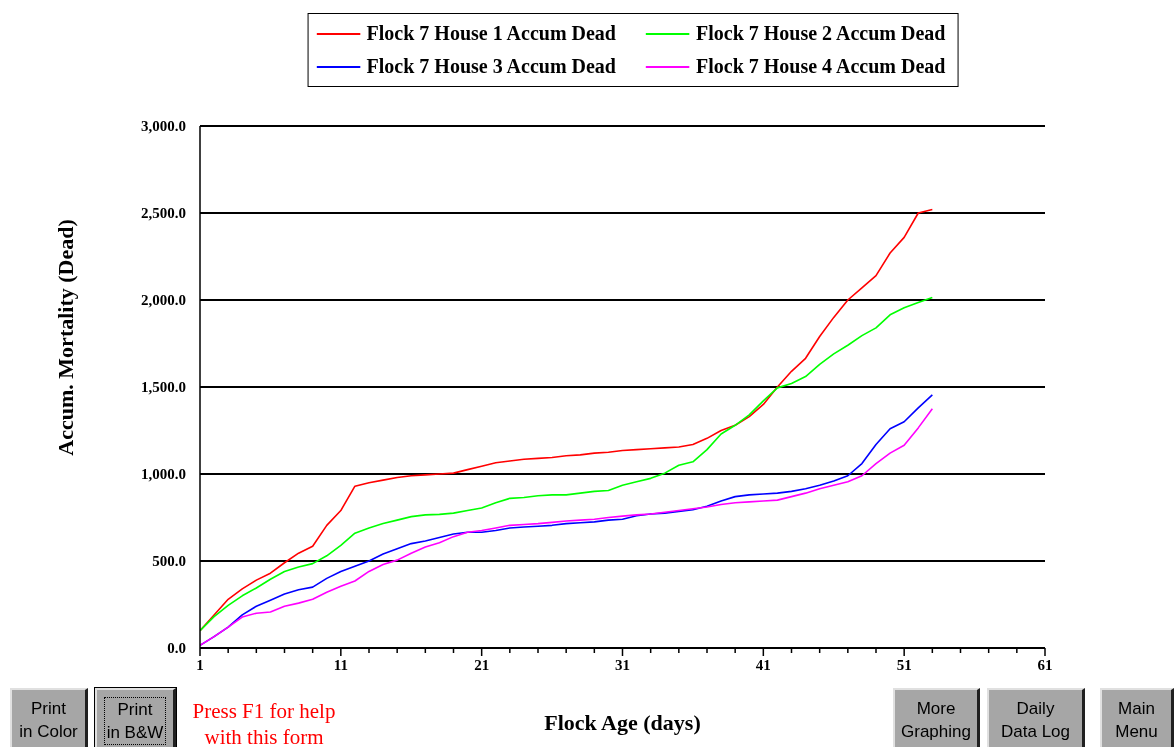 Image resolution: width=1174 pixels, height=747 pixels. Describe the element at coordinates (135, 717) in the screenshot. I see `button: Print in B&W` at that location.